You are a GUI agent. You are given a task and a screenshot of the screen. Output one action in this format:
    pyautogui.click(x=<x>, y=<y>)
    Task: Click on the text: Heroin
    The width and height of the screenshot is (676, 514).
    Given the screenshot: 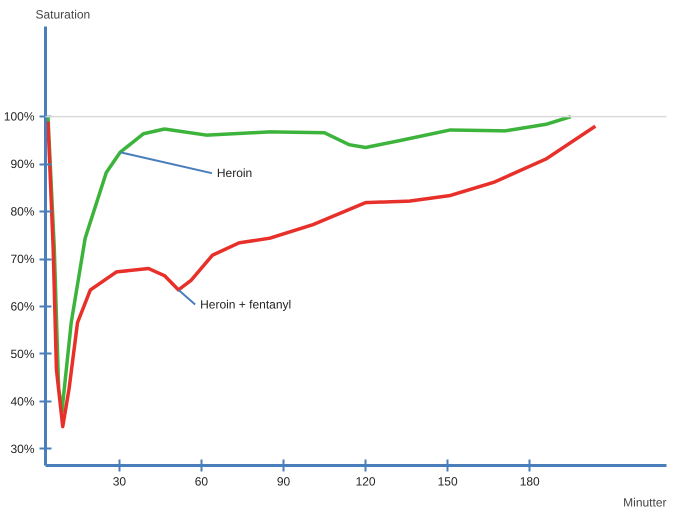 What is the action you would take?
    pyautogui.click(x=234, y=173)
    